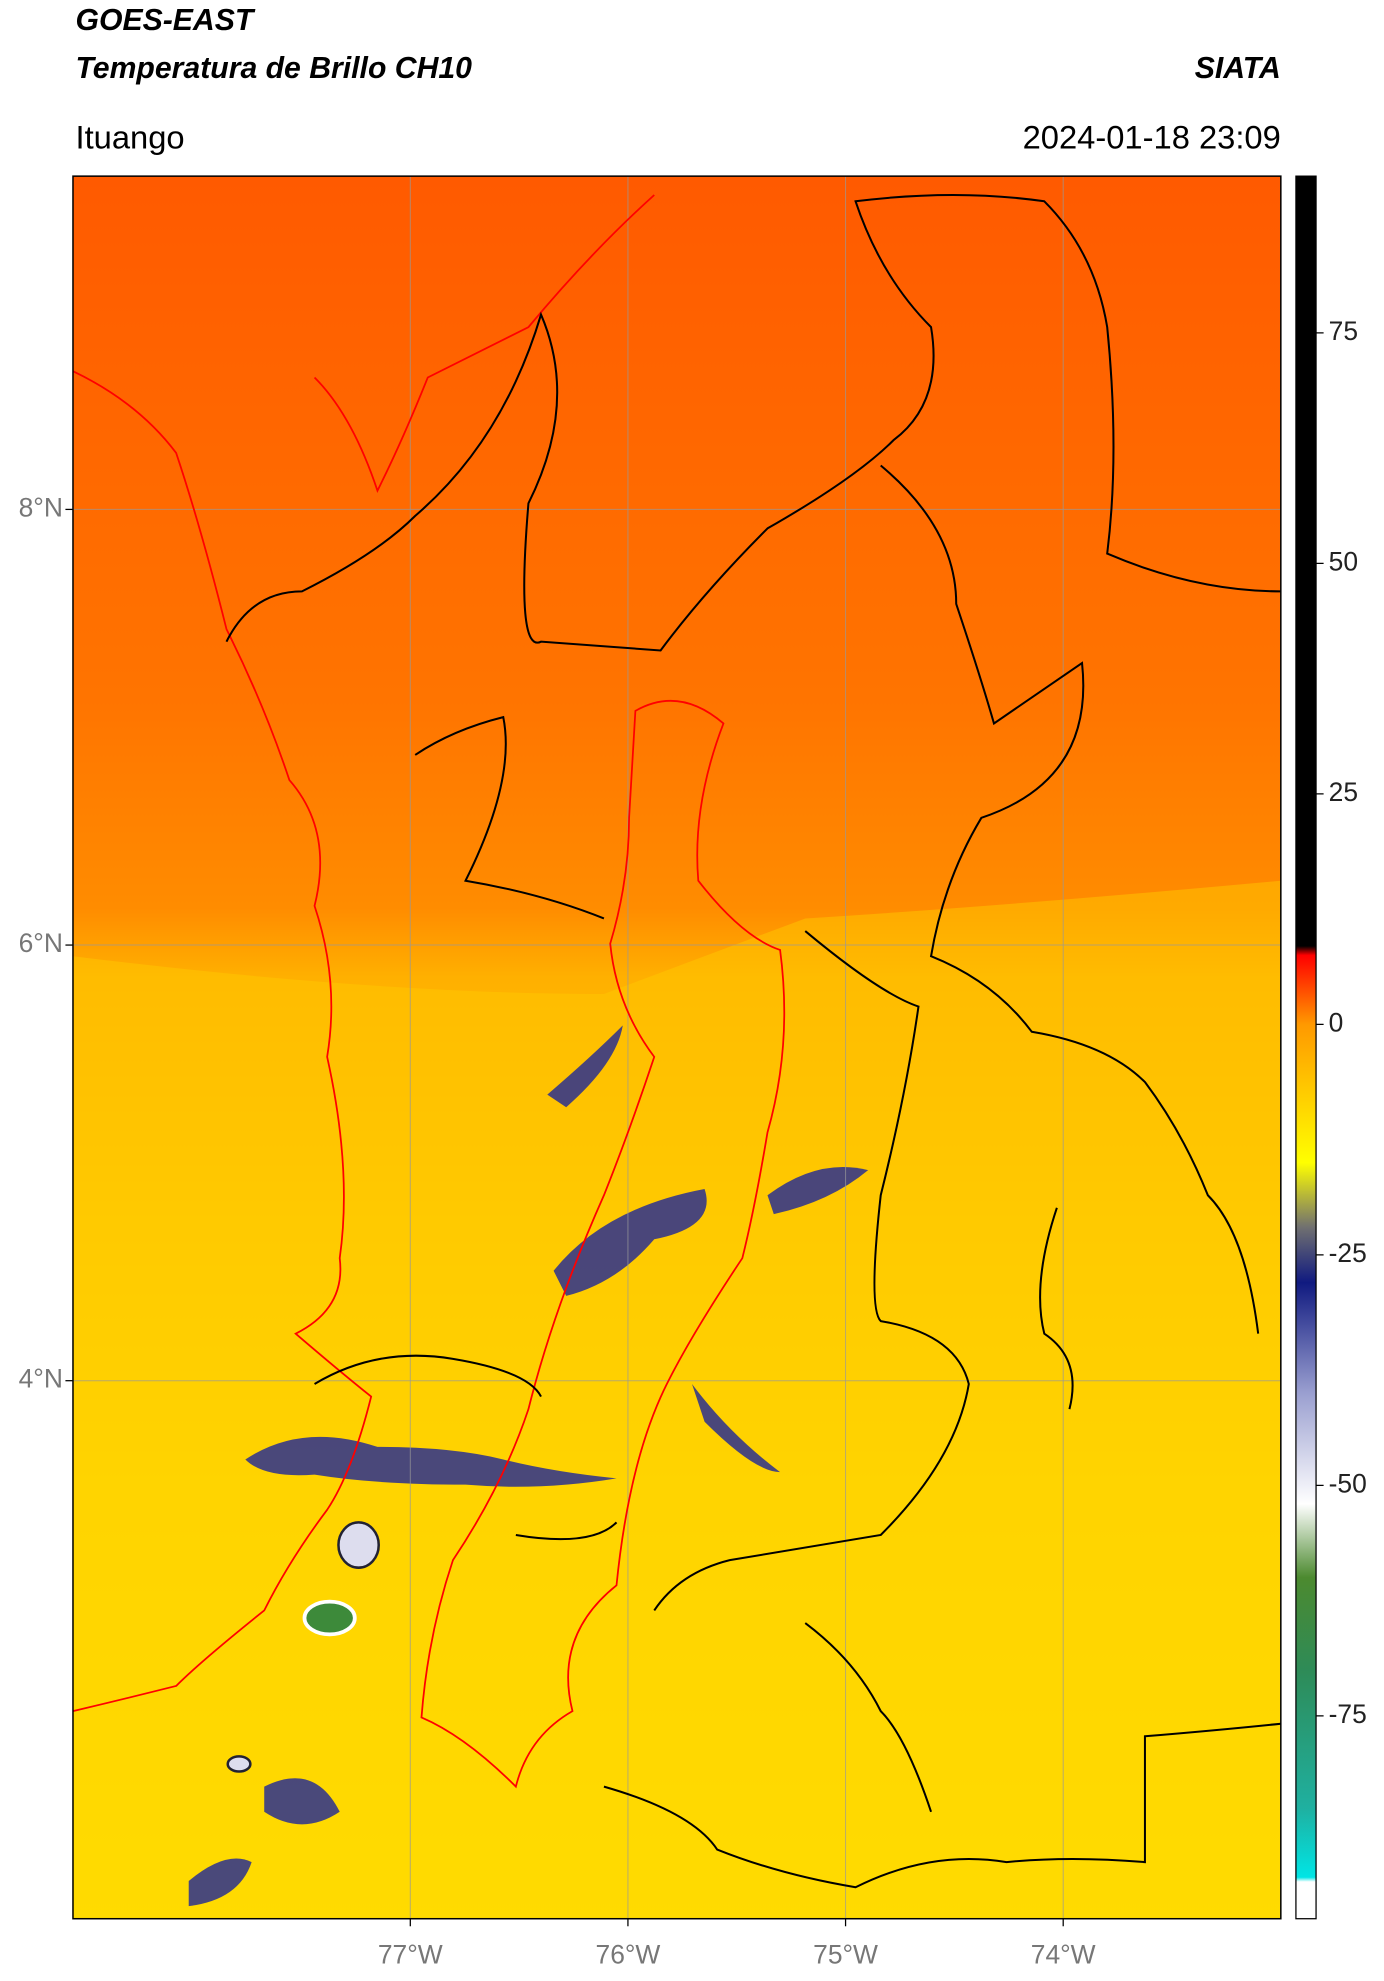 The height and width of the screenshot is (1981, 1384). Describe the element at coordinates (1336, 1022) in the screenshot. I see `colorbar-tick-label: 0` at that location.